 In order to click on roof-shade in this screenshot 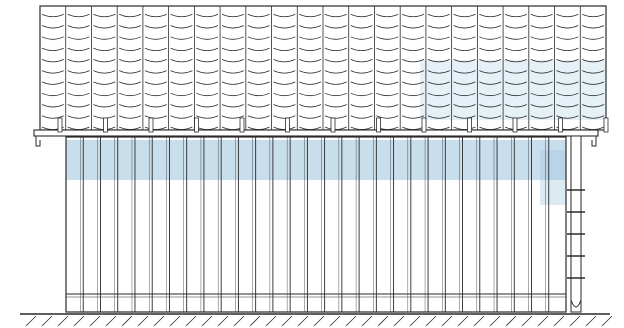, I will do `click(513, 90)`.